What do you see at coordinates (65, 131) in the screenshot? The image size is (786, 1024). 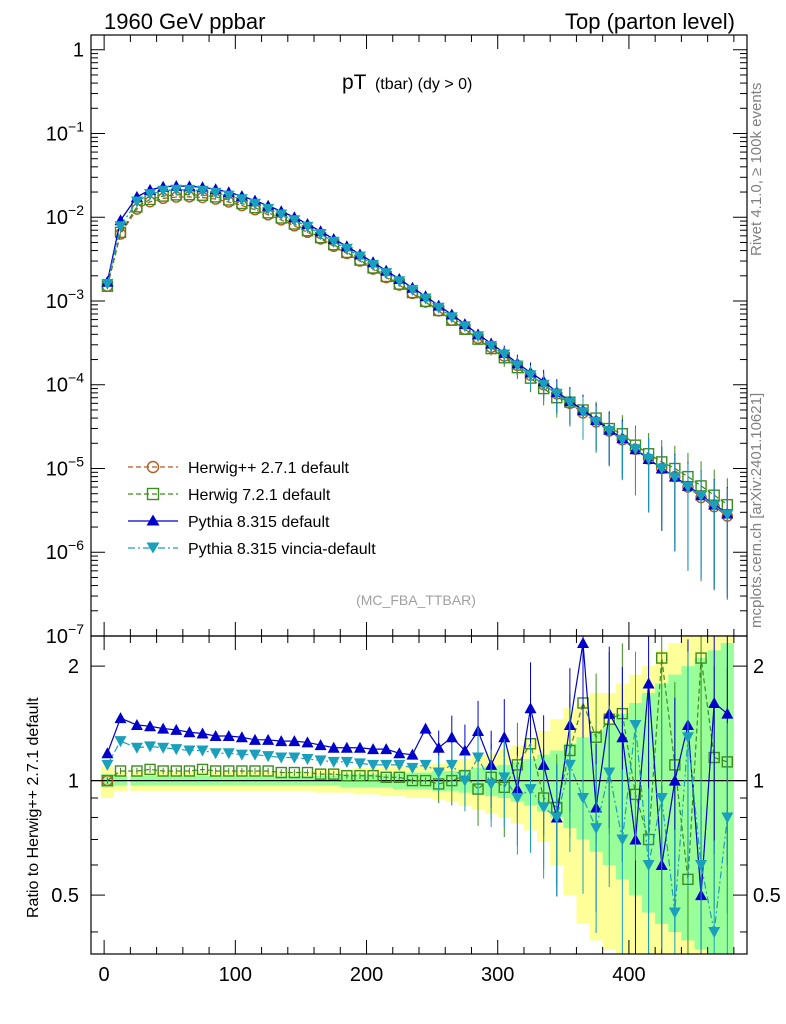 I see `y-tick-label: 10⁻¹` at bounding box center [65, 131].